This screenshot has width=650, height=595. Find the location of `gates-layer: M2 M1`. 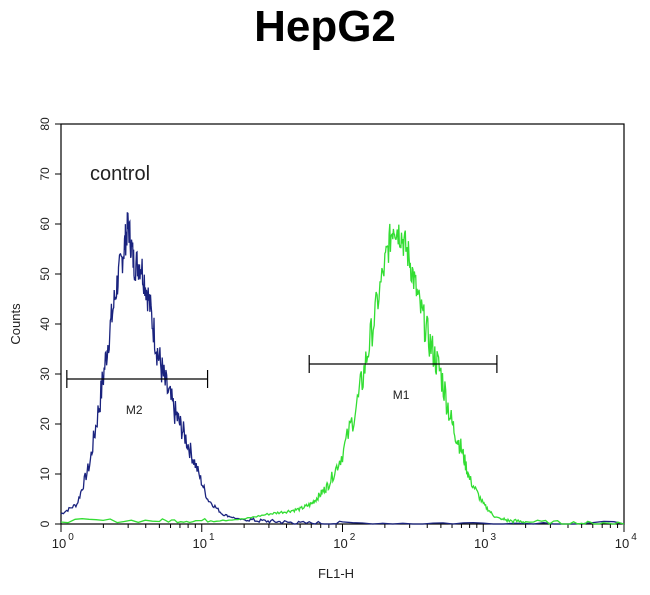

gates-layer: M2 M1 is located at coordinates (282, 386).